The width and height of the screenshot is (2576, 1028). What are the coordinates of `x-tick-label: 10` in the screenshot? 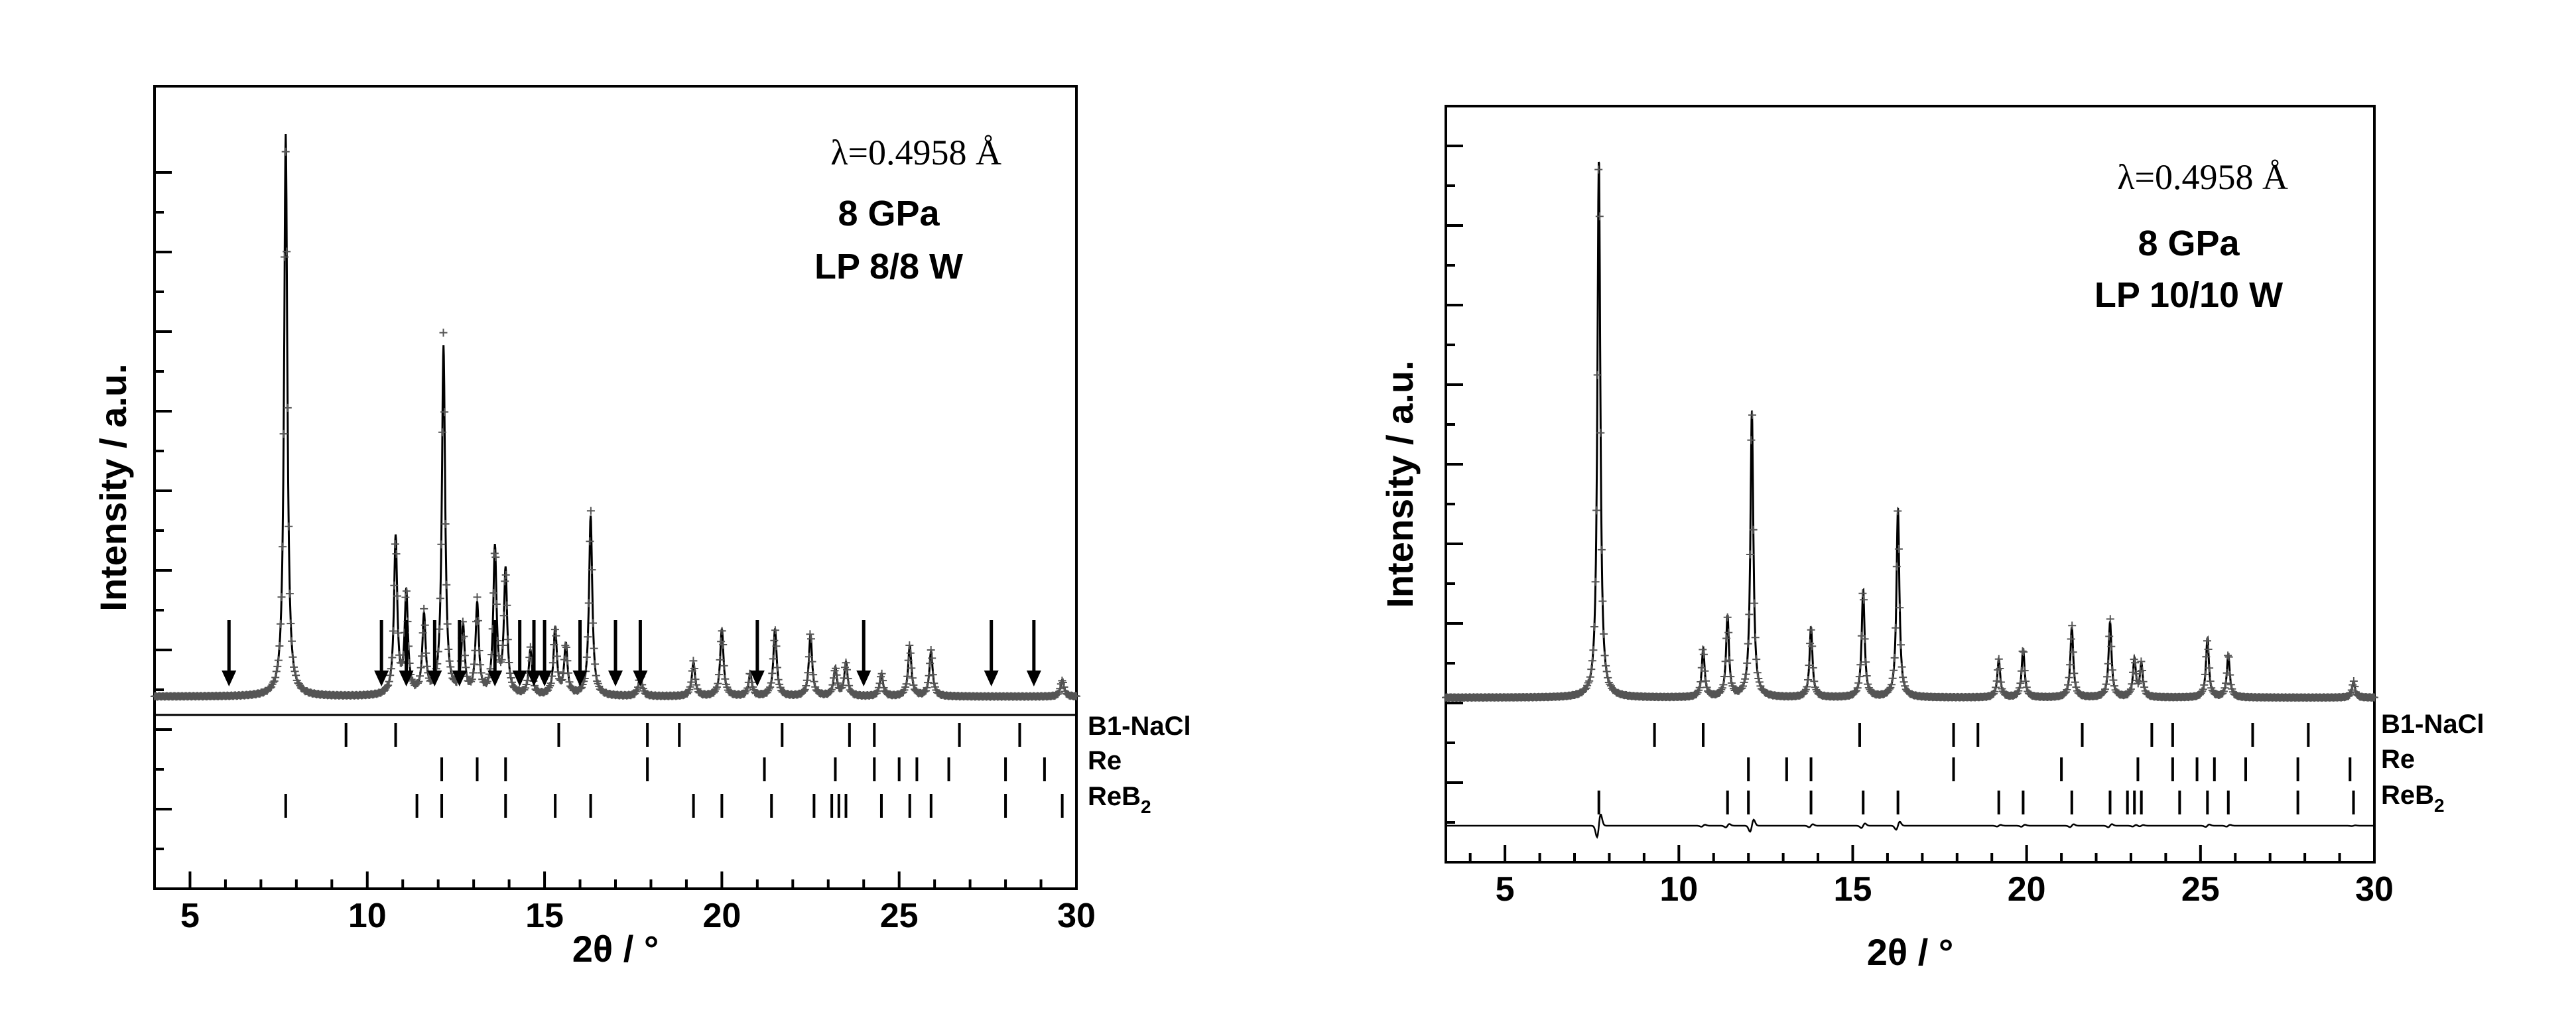 It's located at (368, 916).